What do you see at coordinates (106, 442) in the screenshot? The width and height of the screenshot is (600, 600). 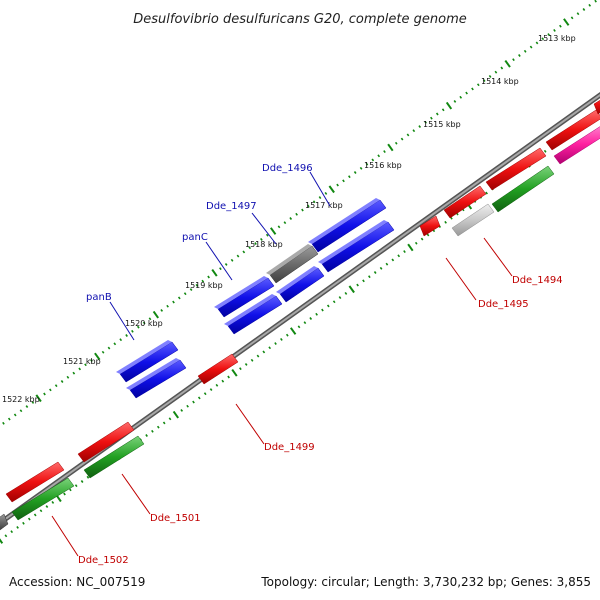 I see `gene-dde-1501-red-bar` at bounding box center [106, 442].